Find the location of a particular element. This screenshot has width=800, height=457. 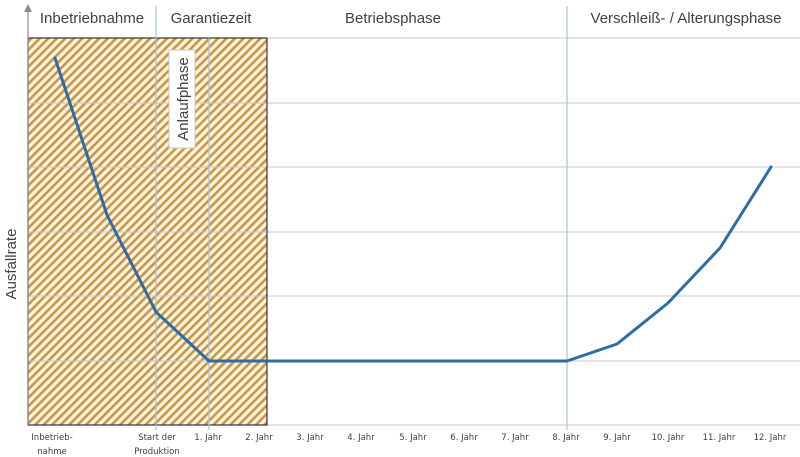

tick-jahr-8: 8. Jahr is located at coordinates (566, 438).